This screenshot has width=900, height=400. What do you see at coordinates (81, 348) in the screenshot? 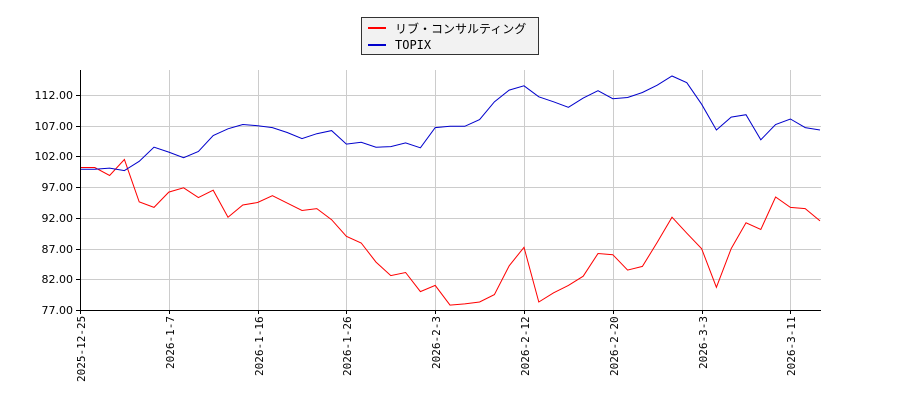
I see `x-tick-label: 2025-12-25` at bounding box center [81, 348].